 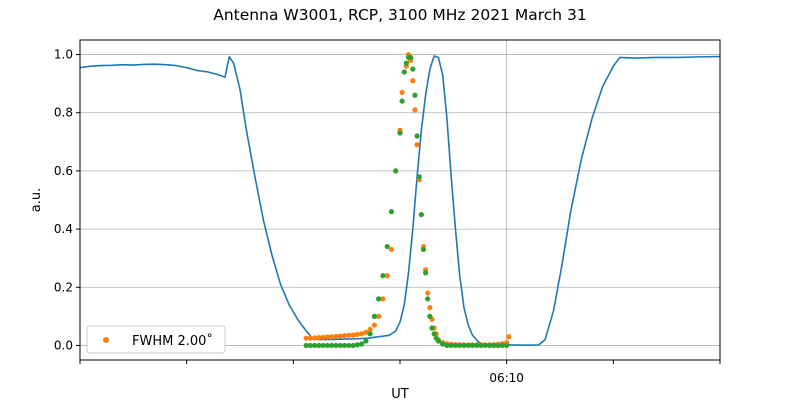 What do you see at coordinates (506, 378) in the screenshot?
I see `x-tick-label: 06:10` at bounding box center [506, 378].